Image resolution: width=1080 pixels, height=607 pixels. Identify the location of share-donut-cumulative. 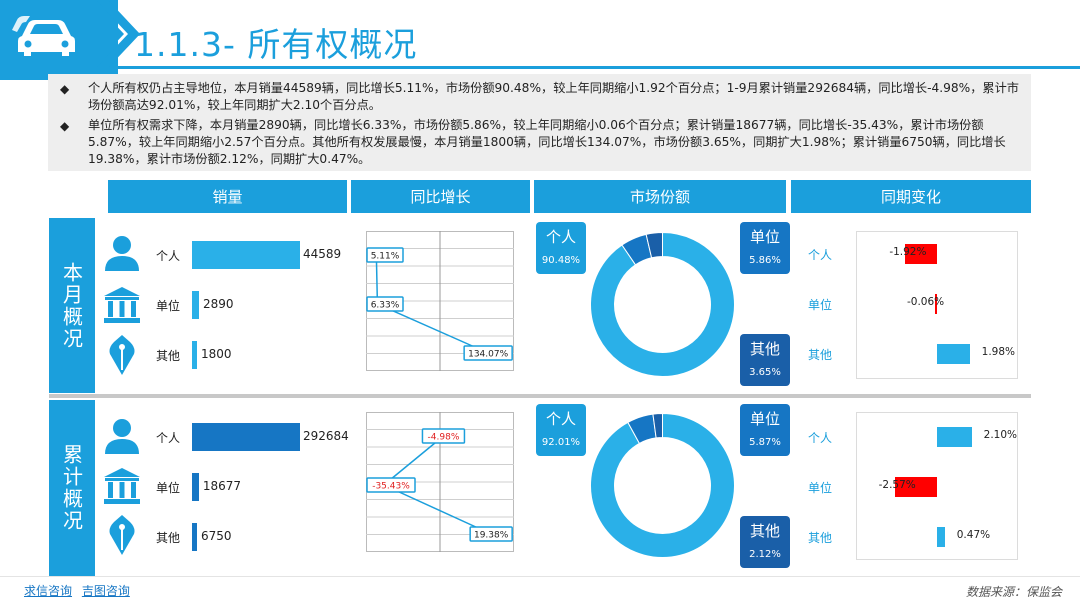
(662, 485).